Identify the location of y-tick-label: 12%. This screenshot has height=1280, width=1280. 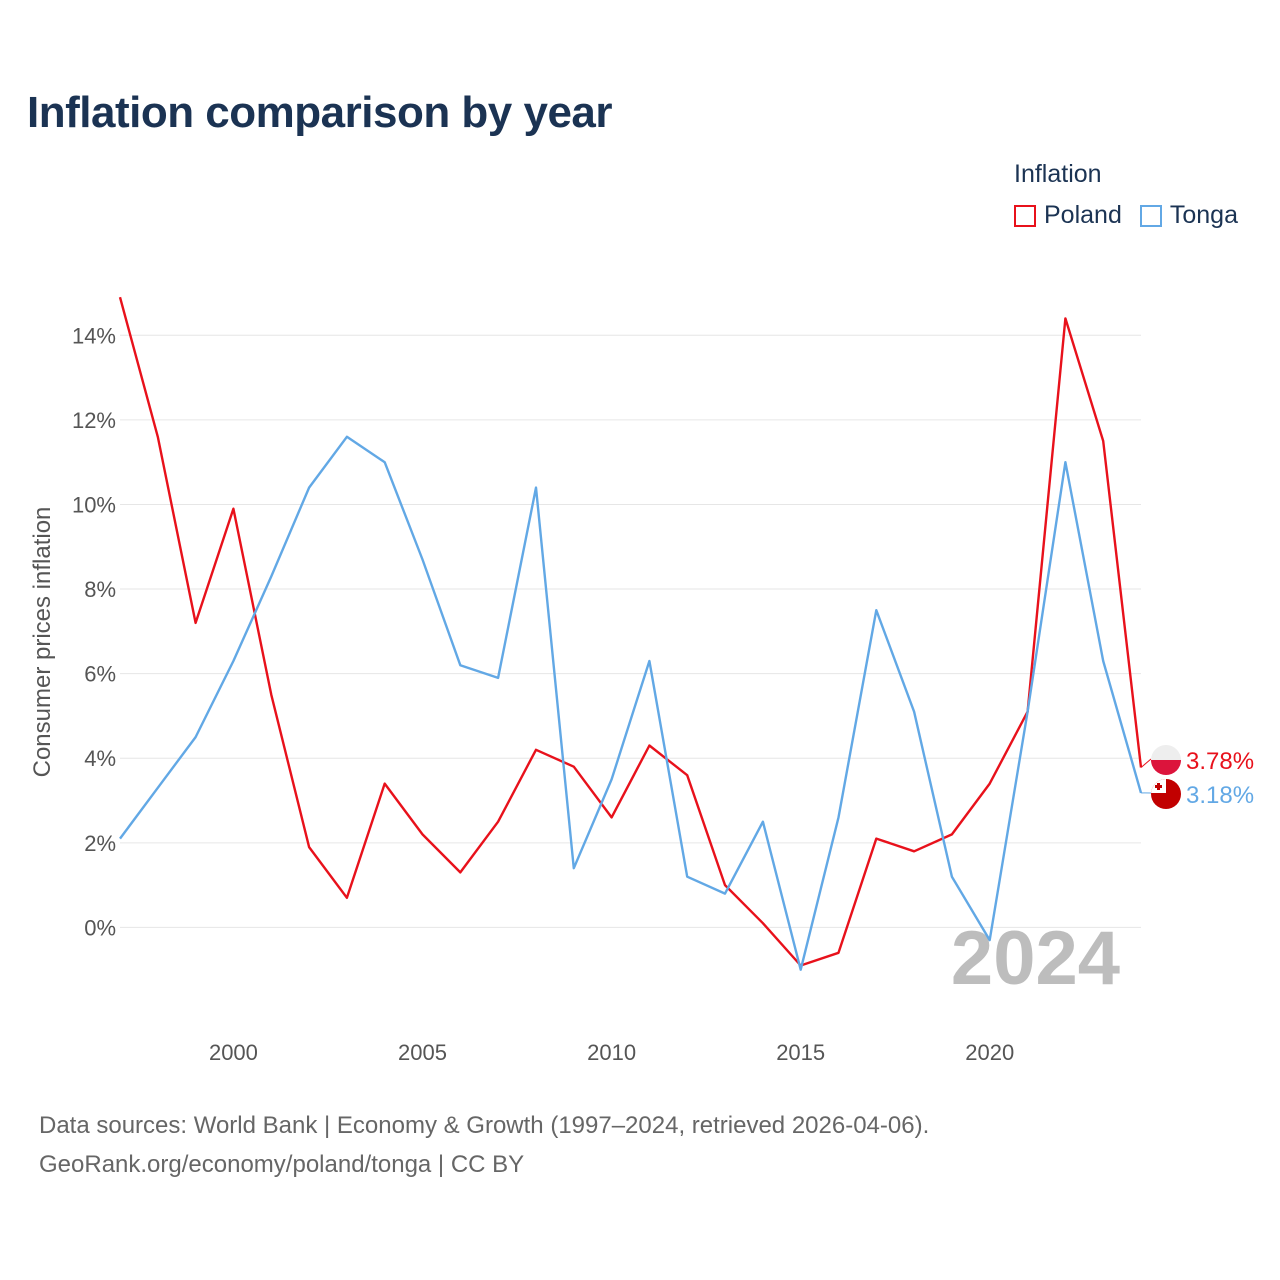
(94, 420).